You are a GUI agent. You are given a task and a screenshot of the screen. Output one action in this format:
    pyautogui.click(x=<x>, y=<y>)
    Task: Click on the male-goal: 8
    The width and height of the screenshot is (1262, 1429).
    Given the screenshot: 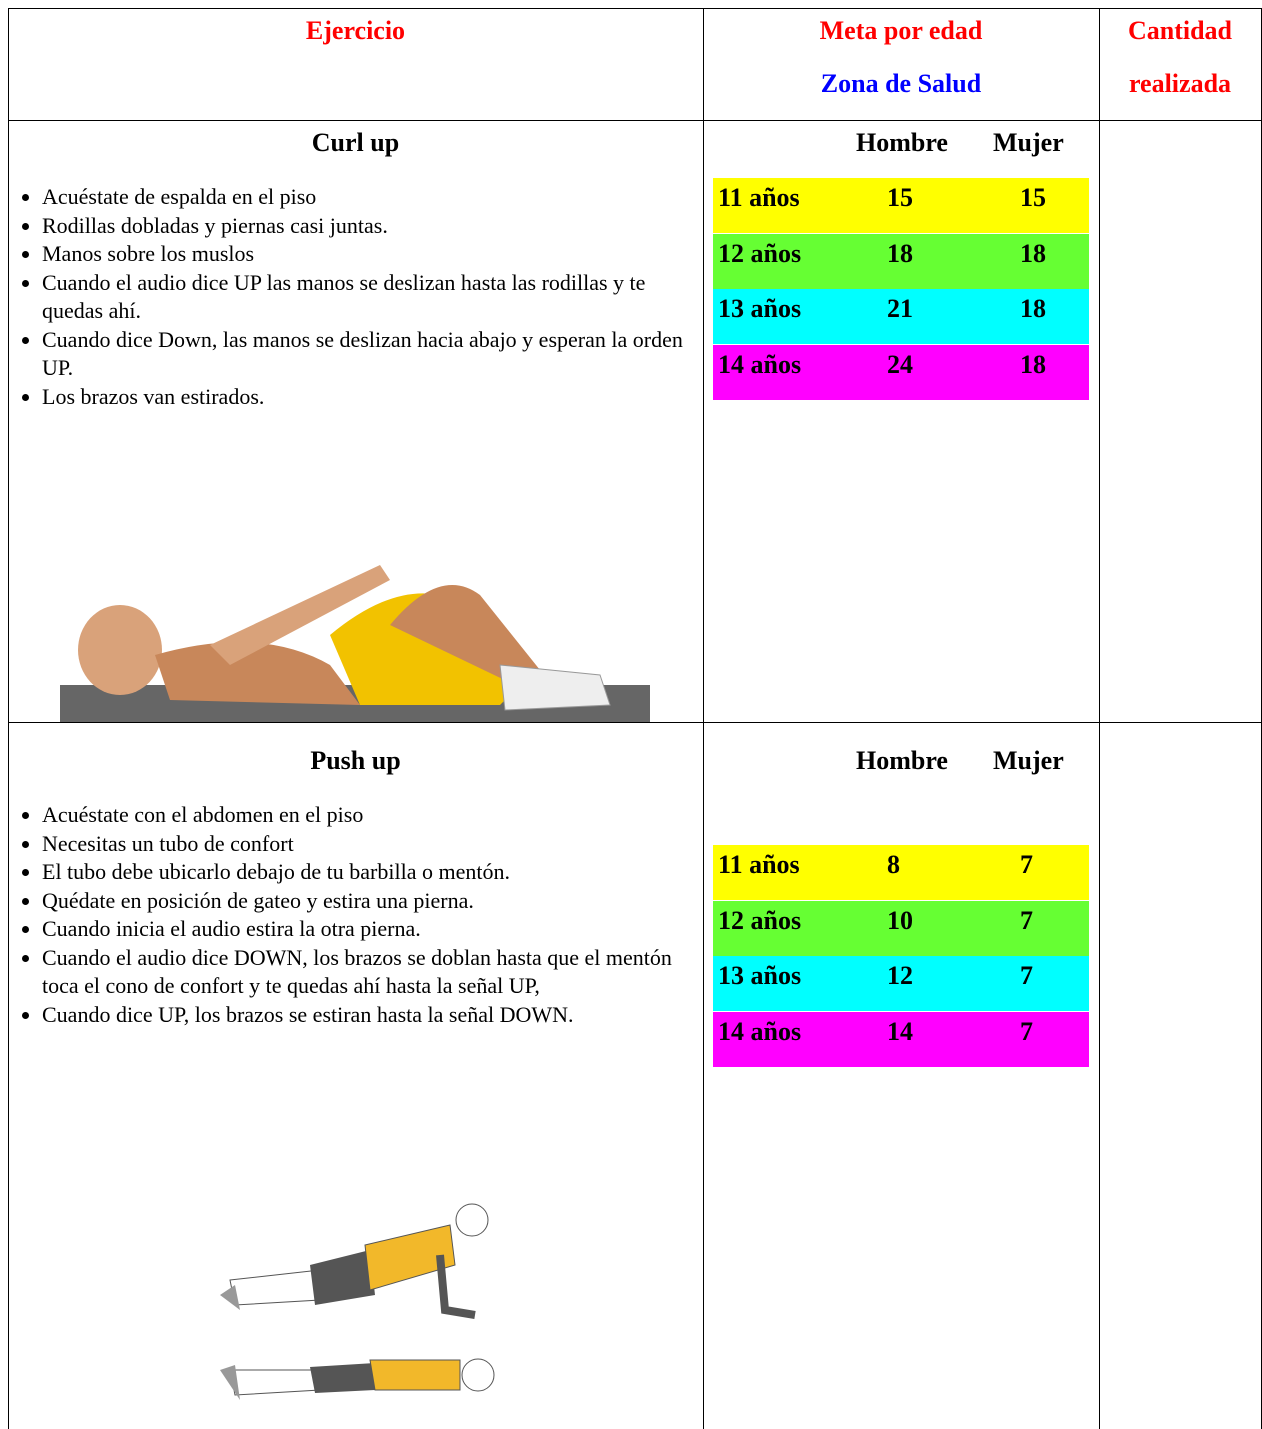 What is the action you would take?
    pyautogui.click(x=893, y=864)
    